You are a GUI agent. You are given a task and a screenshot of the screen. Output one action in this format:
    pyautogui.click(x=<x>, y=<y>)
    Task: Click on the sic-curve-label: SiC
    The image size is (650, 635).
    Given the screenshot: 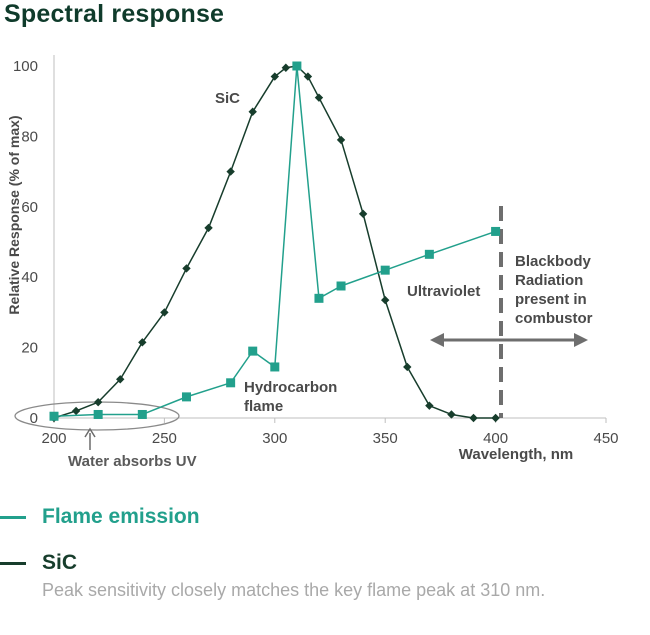 What is the action you would take?
    pyautogui.click(x=227, y=98)
    